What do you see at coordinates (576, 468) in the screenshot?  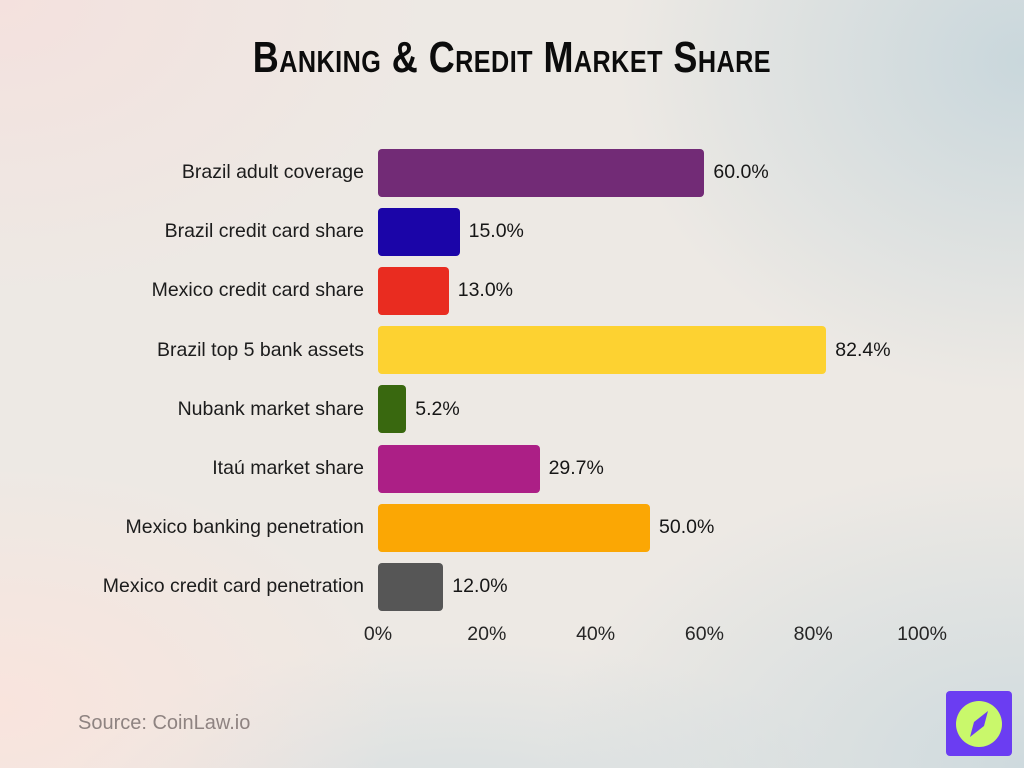 I see `value-label: 29.7%` at bounding box center [576, 468].